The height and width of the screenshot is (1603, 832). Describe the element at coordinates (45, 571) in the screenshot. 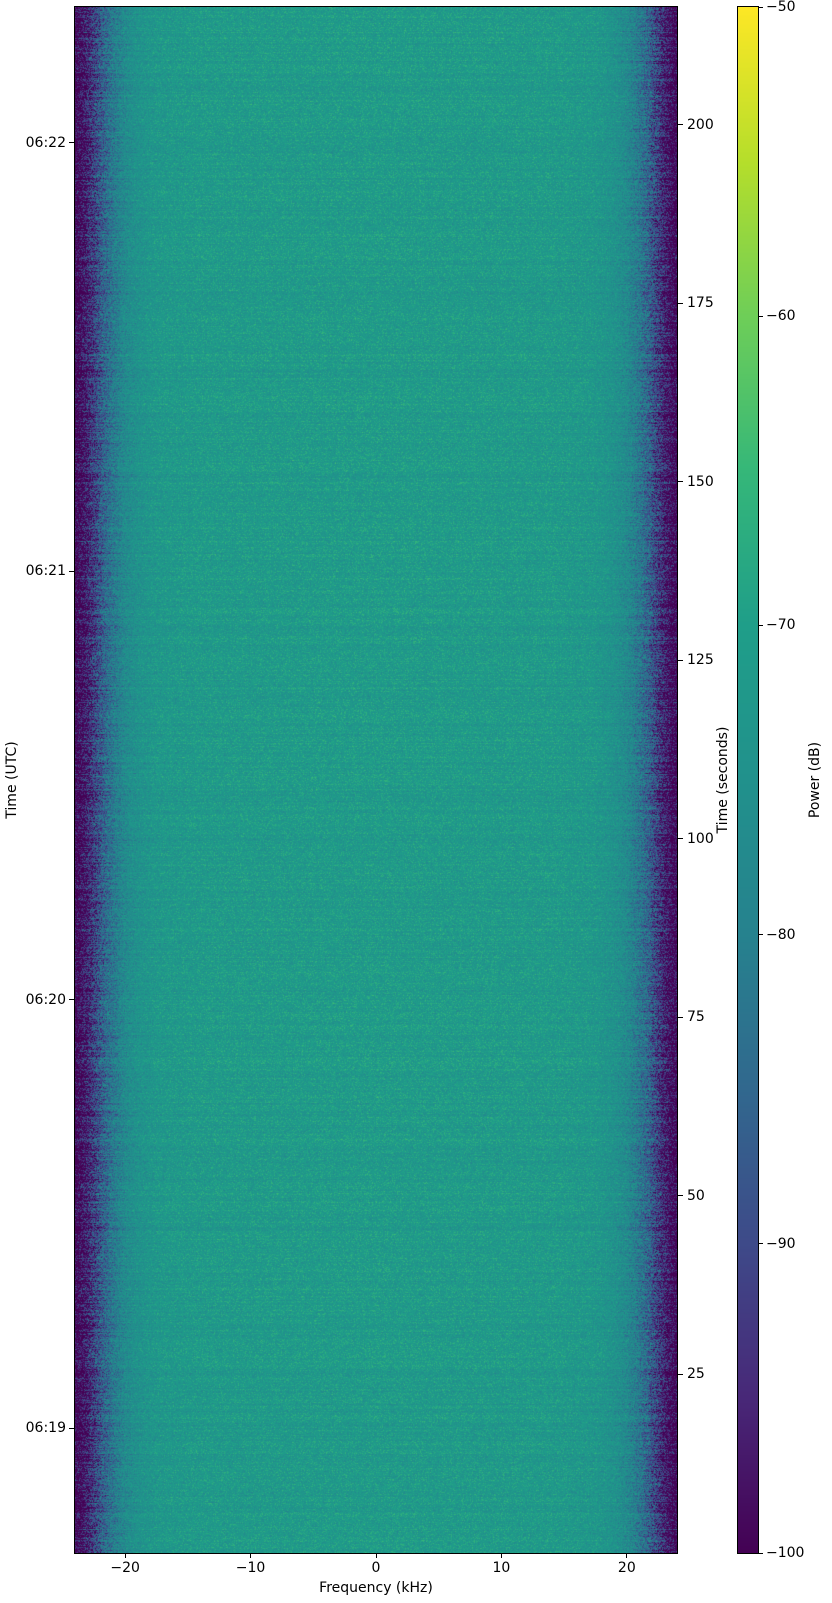

I see `utc-tick-label: 06:21` at that location.